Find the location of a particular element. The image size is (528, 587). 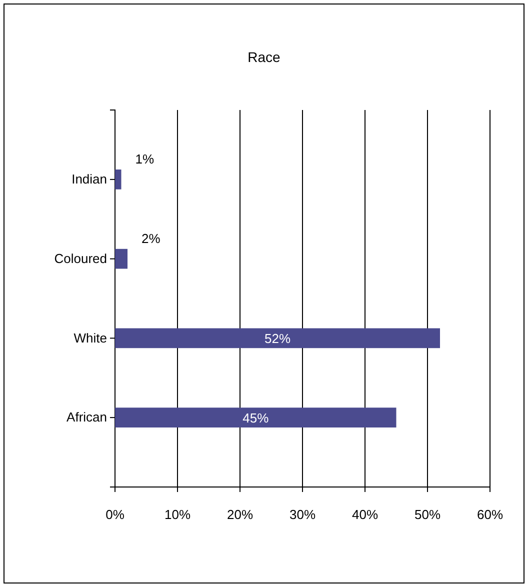

x-tick-label: 40% is located at coordinates (365, 514).